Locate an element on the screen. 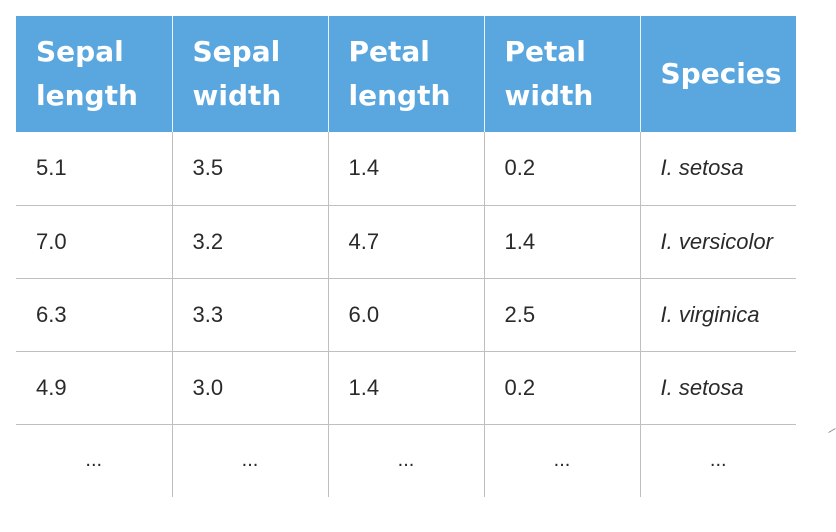  header-sepal-length: Sepal length is located at coordinates (94, 74).